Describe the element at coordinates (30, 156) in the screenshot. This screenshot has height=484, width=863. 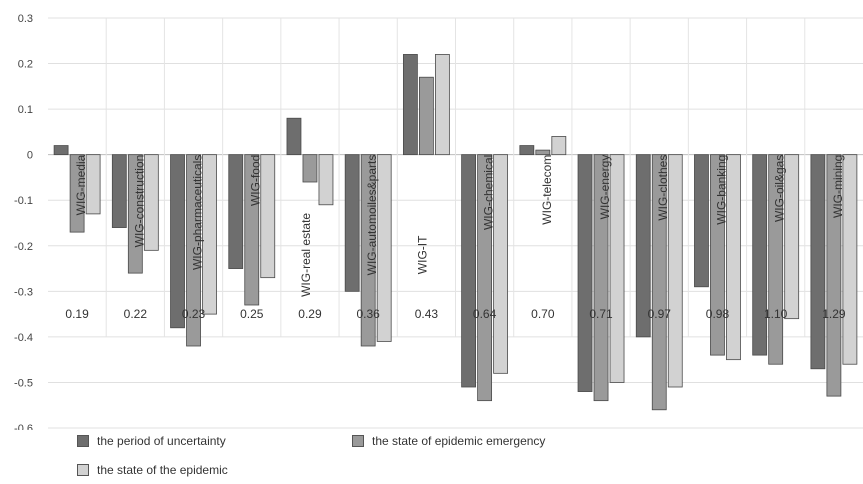
I see `y-tick-label: 0` at that location.